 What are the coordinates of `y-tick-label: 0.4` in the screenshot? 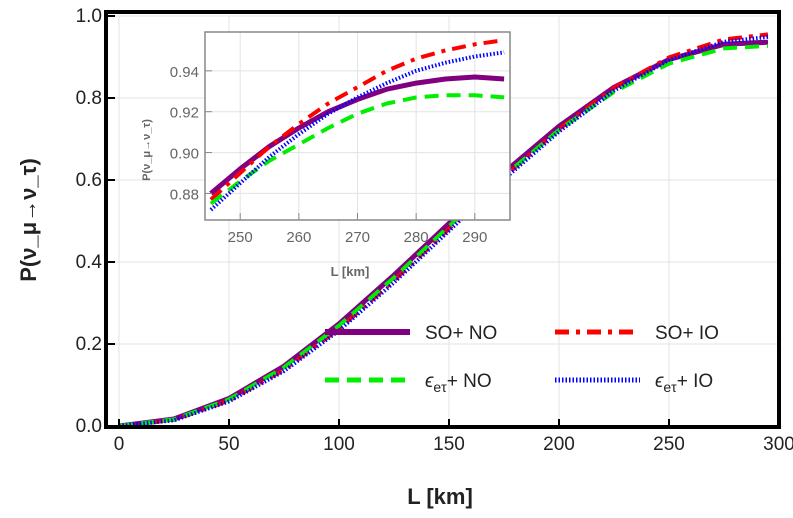 It's located at (89, 262).